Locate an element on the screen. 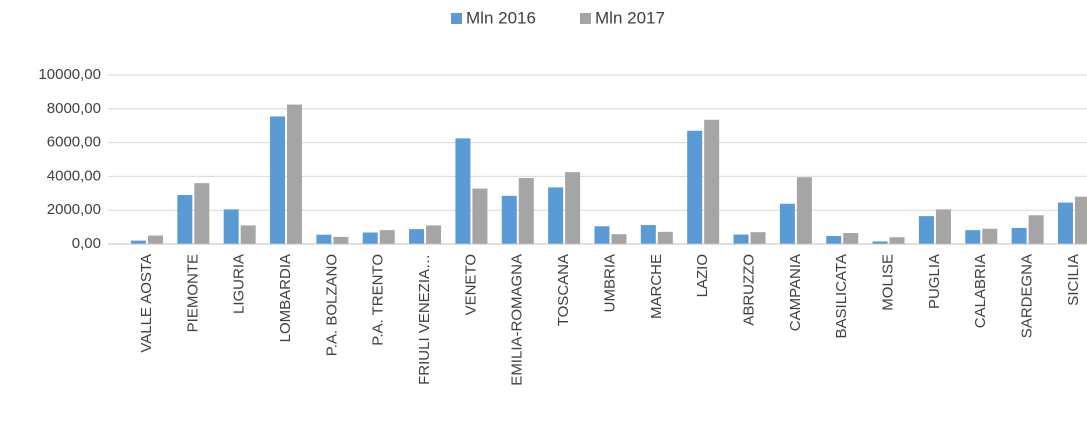  x-tick-label: PIEMONTE is located at coordinates (192, 293).